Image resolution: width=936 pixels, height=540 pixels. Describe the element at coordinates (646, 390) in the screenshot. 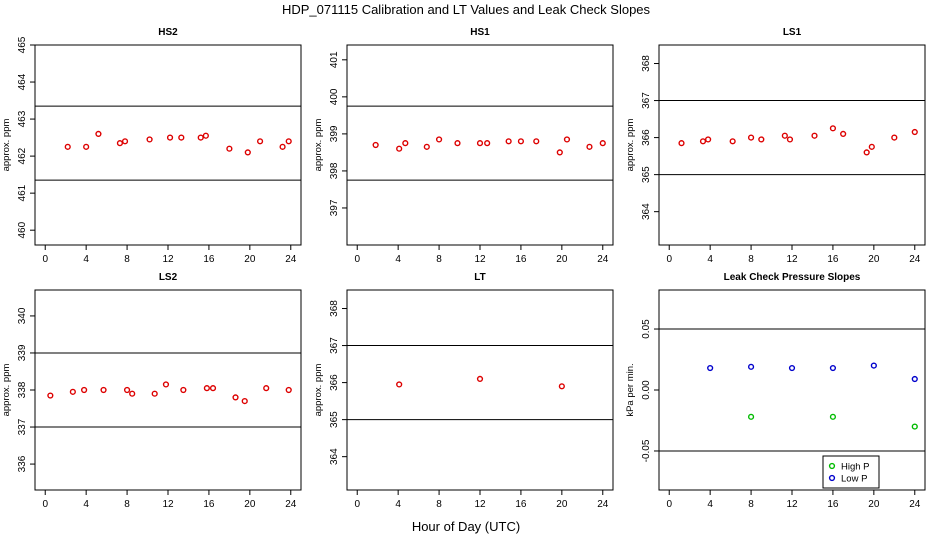

I see `leak-check-pressure-slopes-y-tick-label: 0.00` at that location.